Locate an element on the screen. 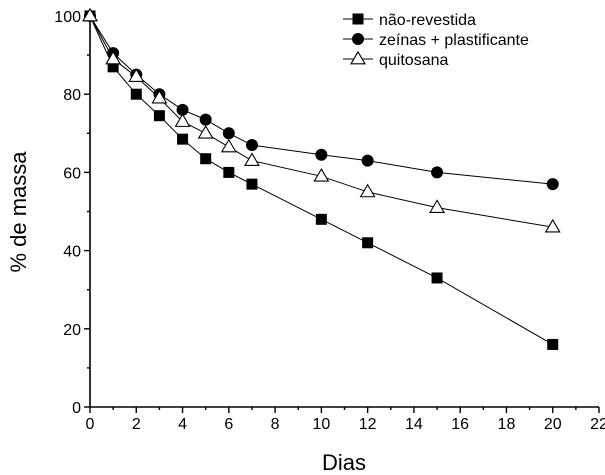  x-tick-label: 6 is located at coordinates (228, 424).